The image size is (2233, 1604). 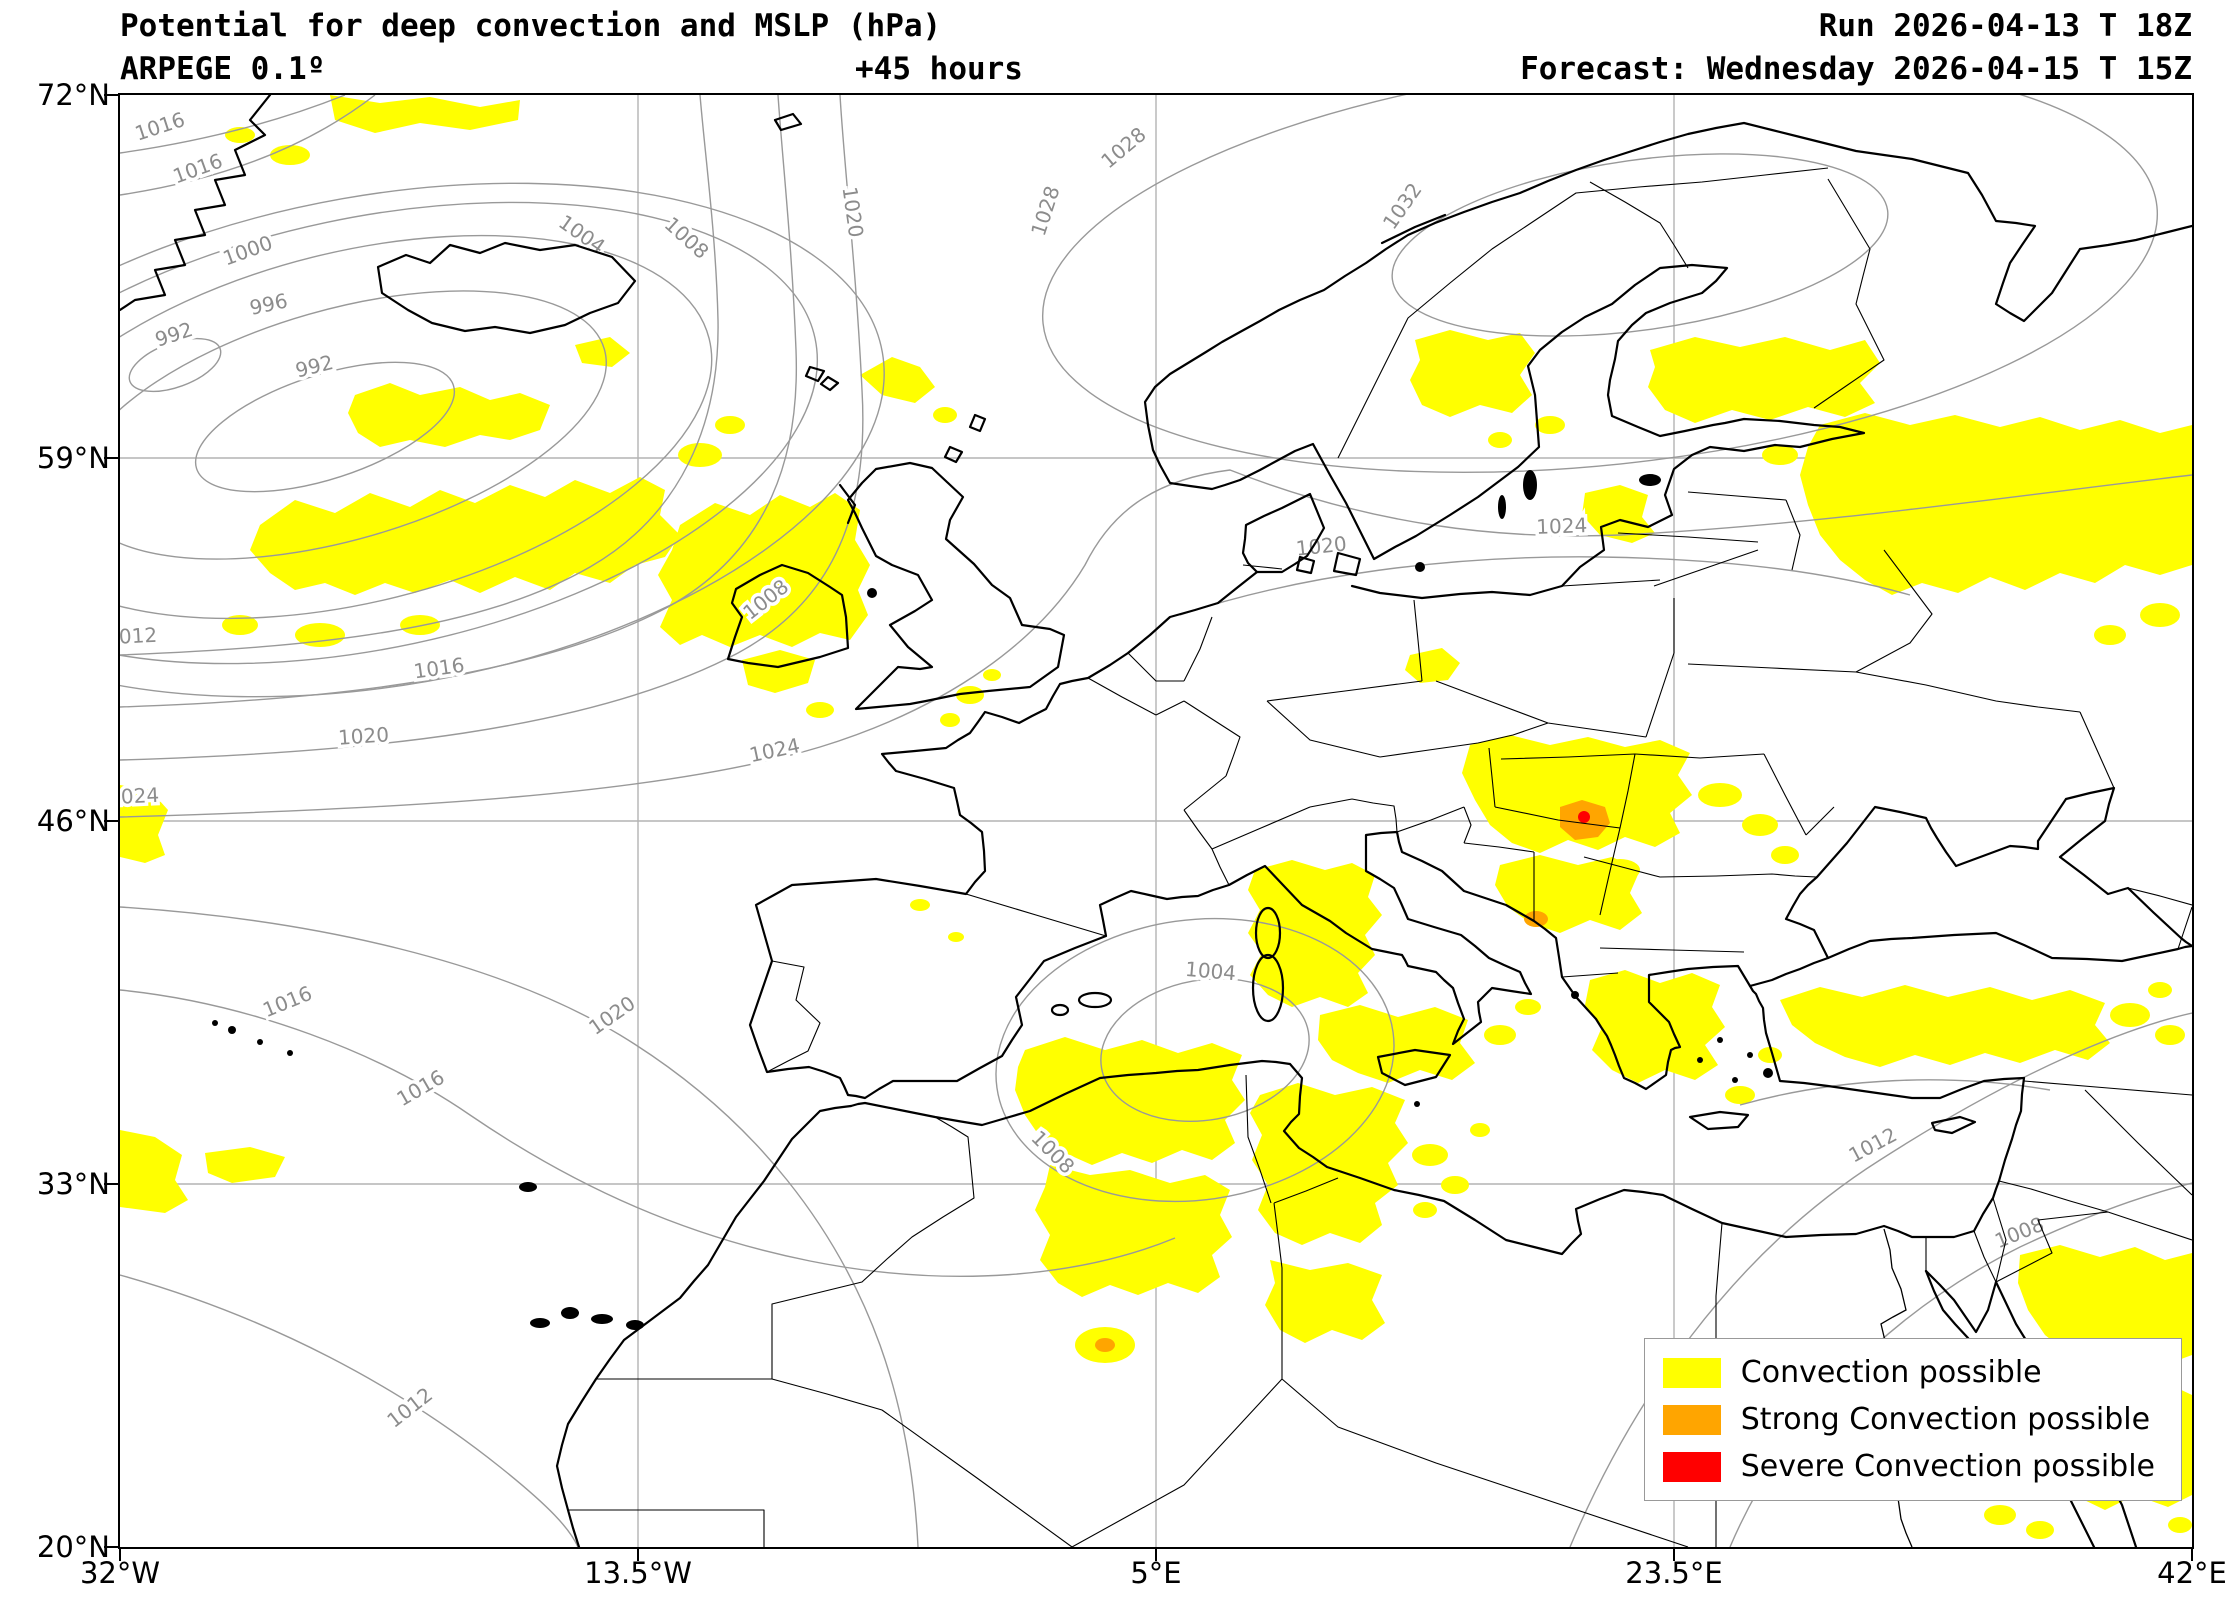 What do you see at coordinates (506, 288) in the screenshot?
I see `iceland-coast` at bounding box center [506, 288].